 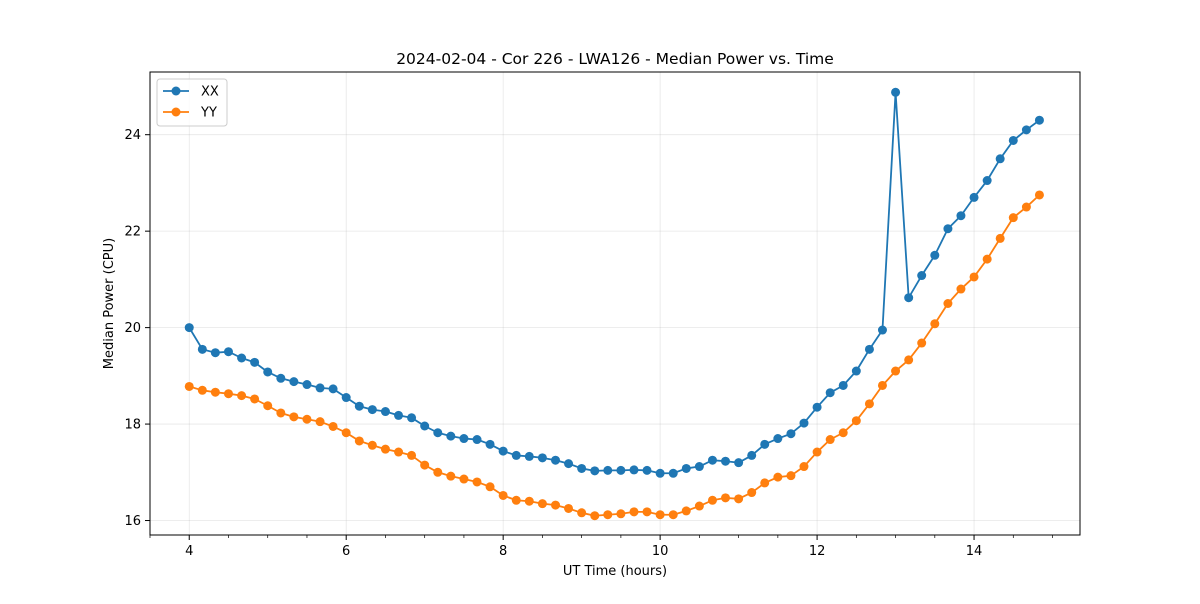 I want to click on legend-label-yy: YY, so click(x=208, y=113).